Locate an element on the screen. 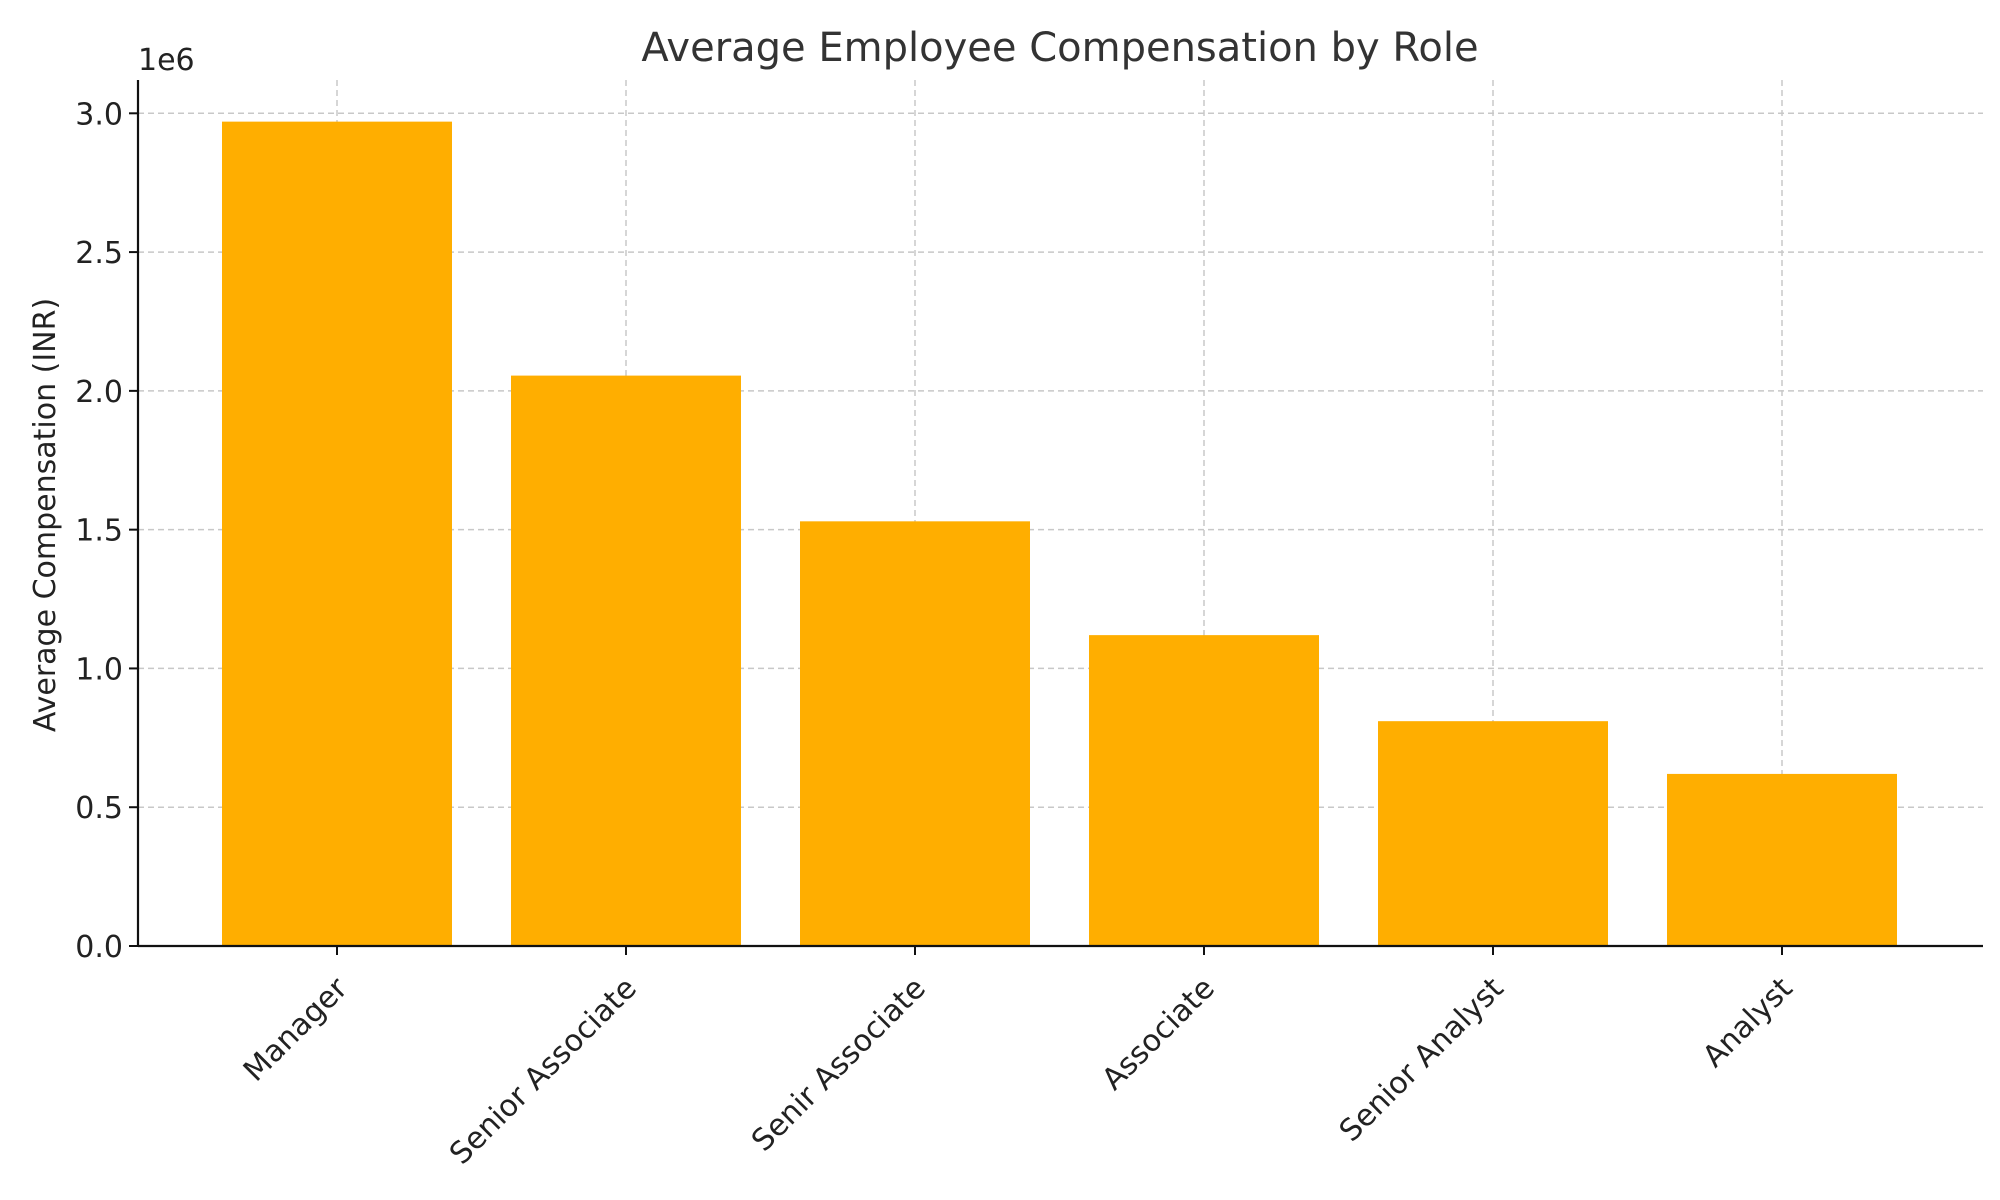  y-tick-label: 1.0 is located at coordinates (99, 669).